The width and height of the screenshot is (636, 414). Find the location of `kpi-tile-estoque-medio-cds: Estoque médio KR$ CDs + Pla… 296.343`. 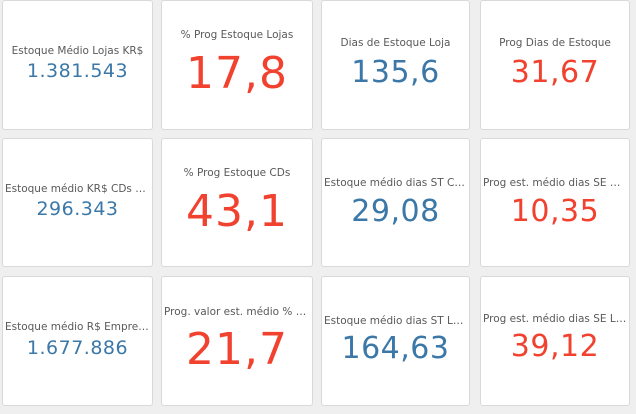

kpi-tile-estoque-medio-cds: Estoque médio KR$ CDs + Pla… 296.343 is located at coordinates (77, 202).